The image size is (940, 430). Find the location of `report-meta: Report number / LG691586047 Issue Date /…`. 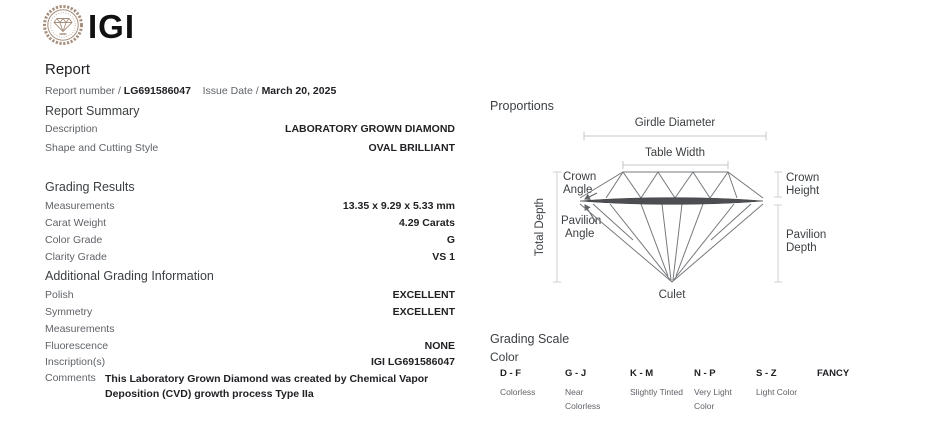

report-meta: Report number / LG691586047 Issue Date /… is located at coordinates (190, 91).